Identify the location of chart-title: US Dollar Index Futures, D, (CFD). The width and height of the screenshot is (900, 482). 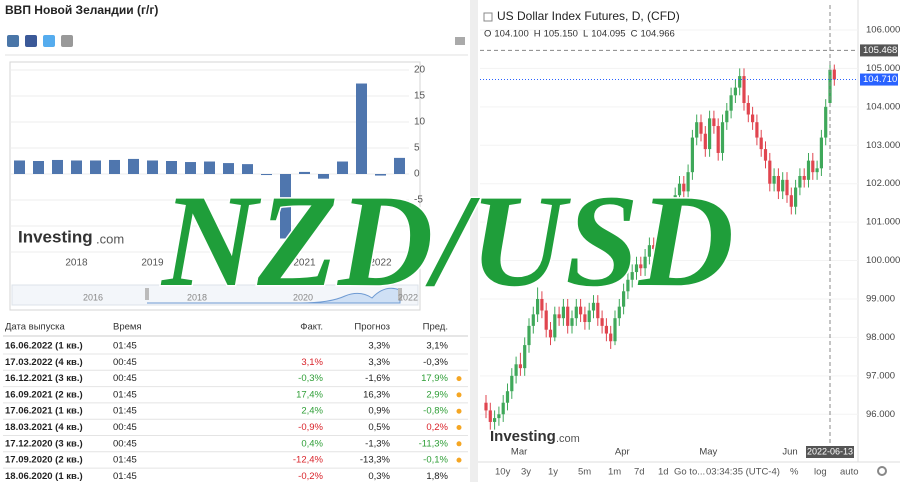
(588, 16).